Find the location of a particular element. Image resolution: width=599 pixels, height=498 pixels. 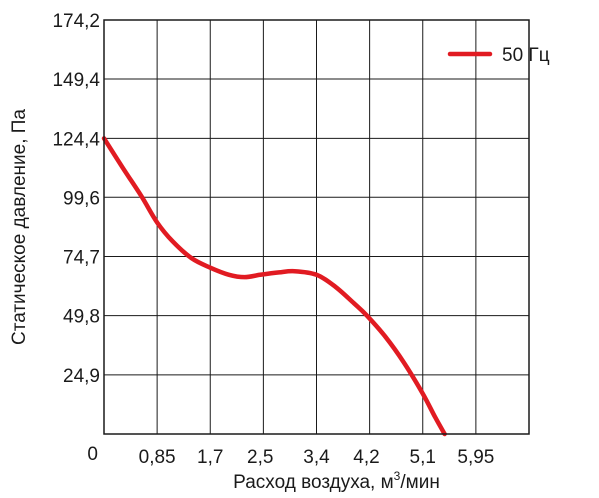

y-axis-title: Статическое давление, Па is located at coordinates (19, 227).